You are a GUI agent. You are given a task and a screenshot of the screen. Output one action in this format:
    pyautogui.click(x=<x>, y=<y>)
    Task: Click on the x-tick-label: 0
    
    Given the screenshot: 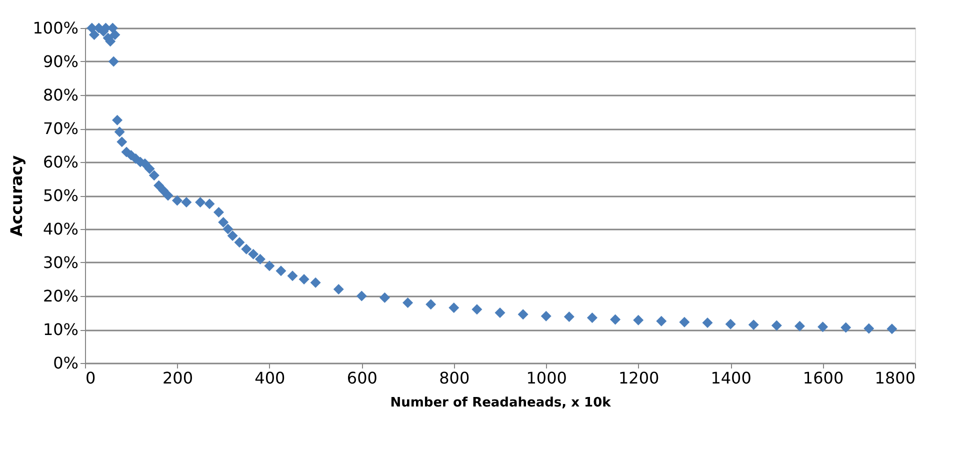 What is the action you would take?
    pyautogui.click(x=91, y=378)
    